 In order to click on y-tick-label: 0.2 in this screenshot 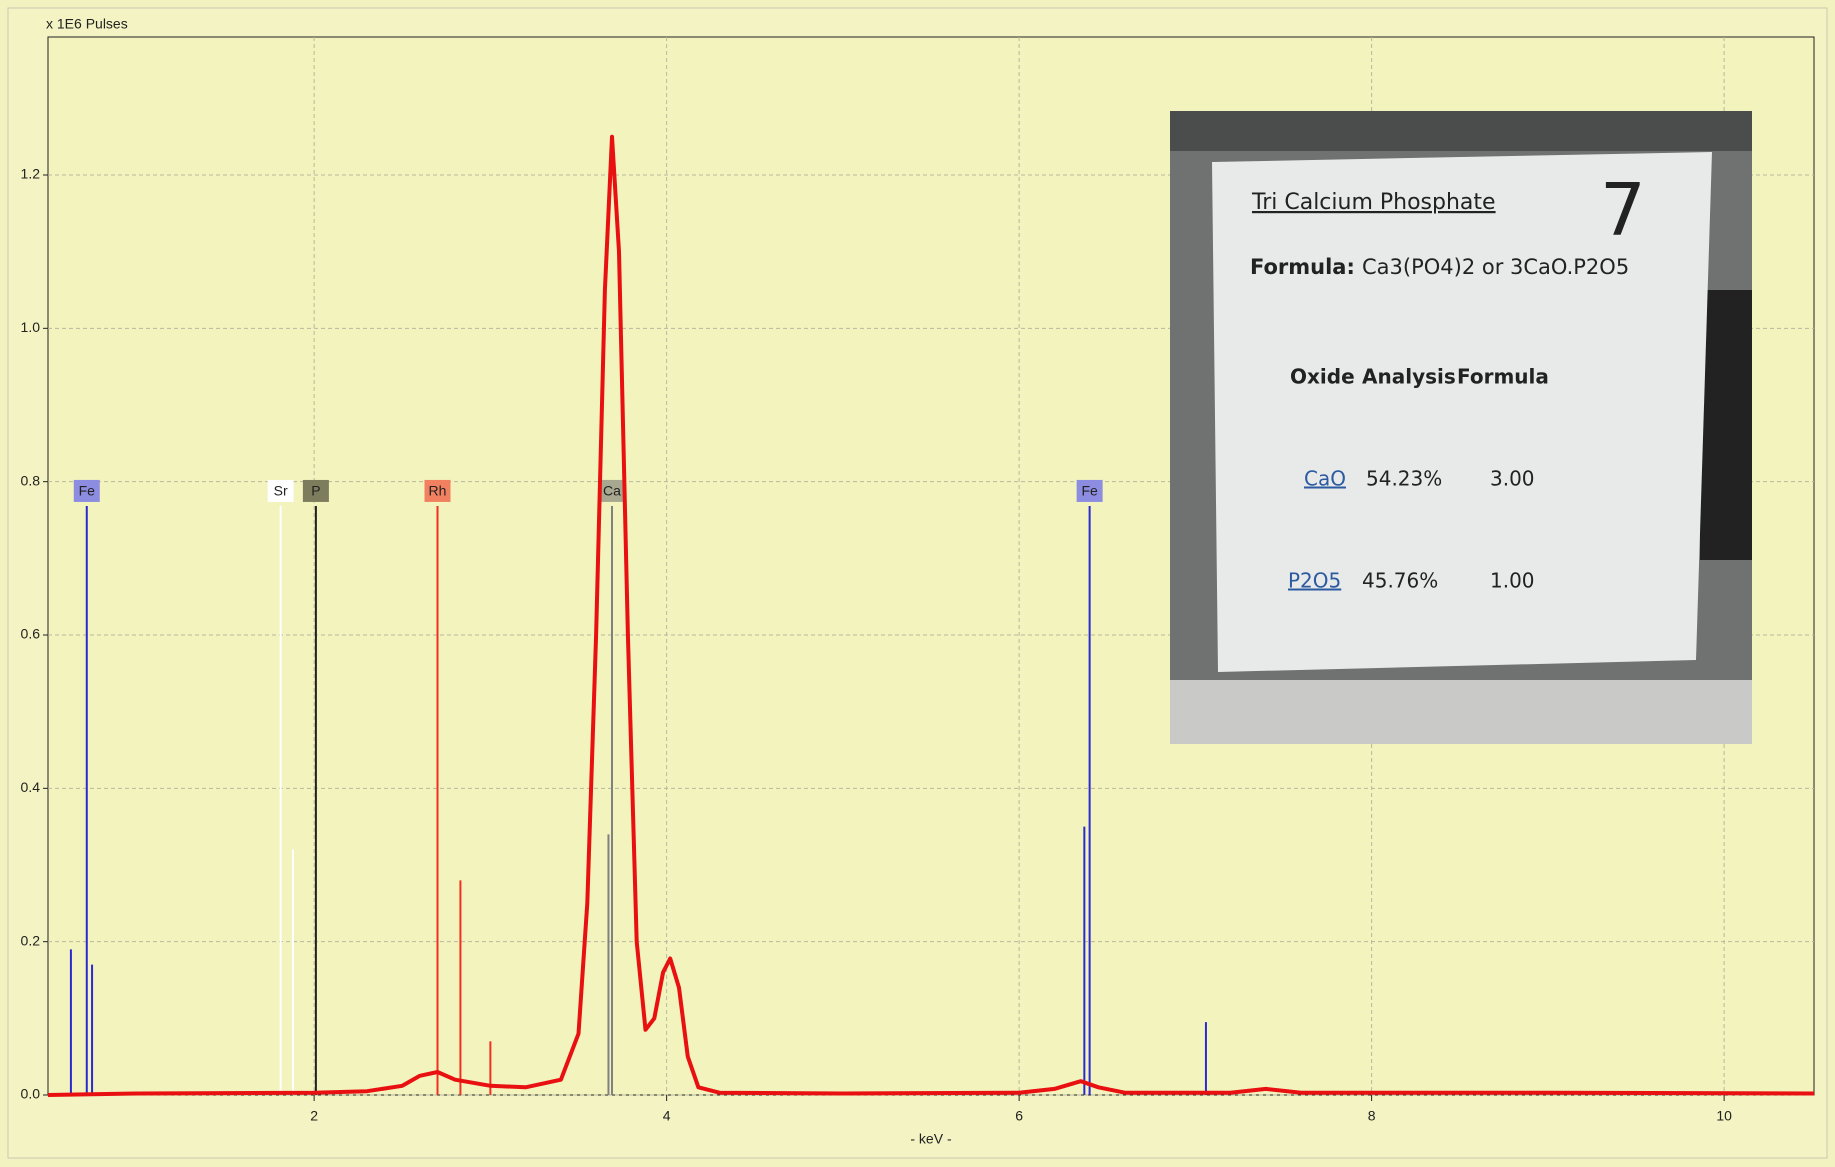, I will do `click(31, 940)`.